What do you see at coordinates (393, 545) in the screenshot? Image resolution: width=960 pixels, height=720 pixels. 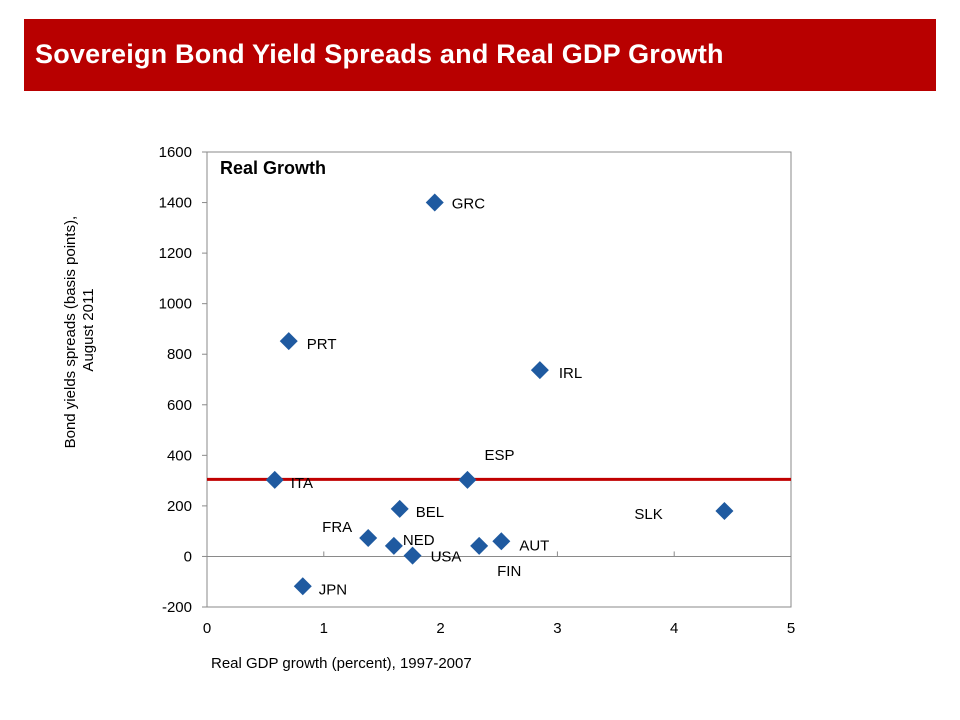 I see `data-point-ned` at bounding box center [393, 545].